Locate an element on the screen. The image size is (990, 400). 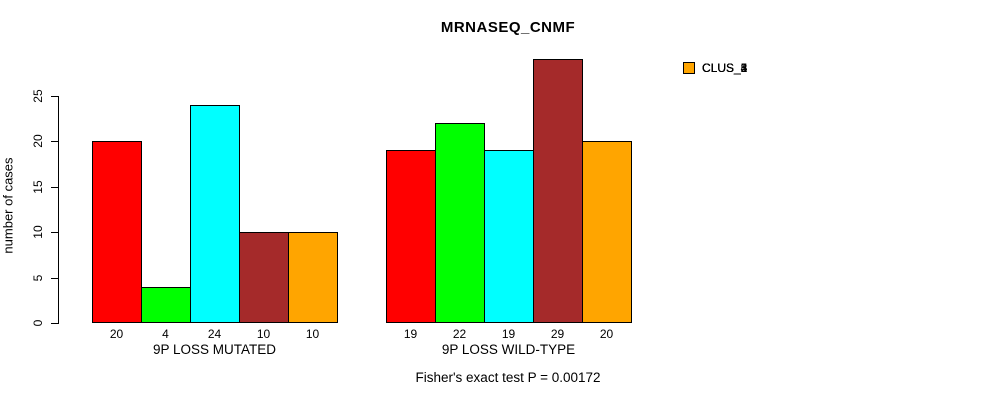
bar-clus_3-group2 is located at coordinates (509, 236).